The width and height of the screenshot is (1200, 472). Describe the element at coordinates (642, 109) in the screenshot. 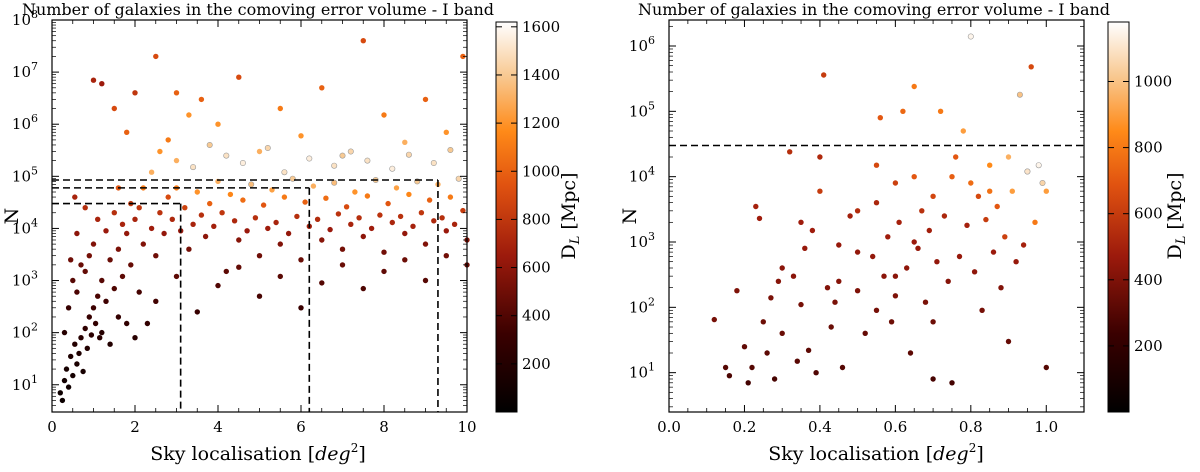

I see `y-tick-label: 10⁵` at that location.